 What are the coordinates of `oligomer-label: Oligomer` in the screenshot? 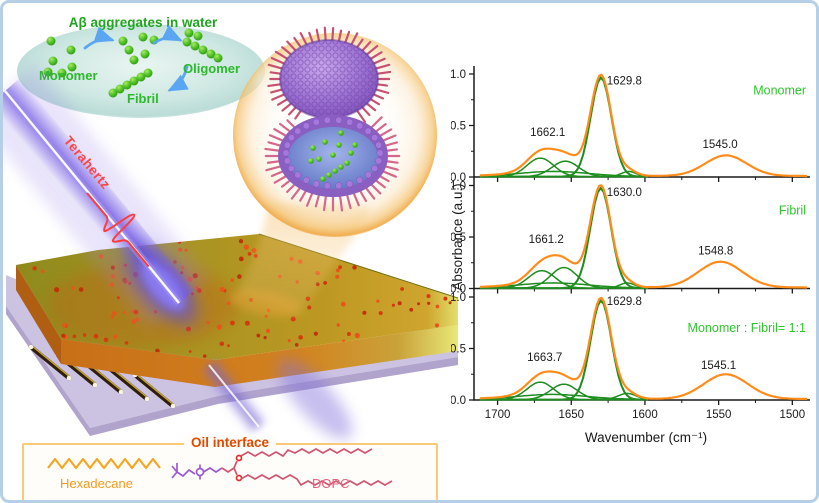 It's located at (211, 68).